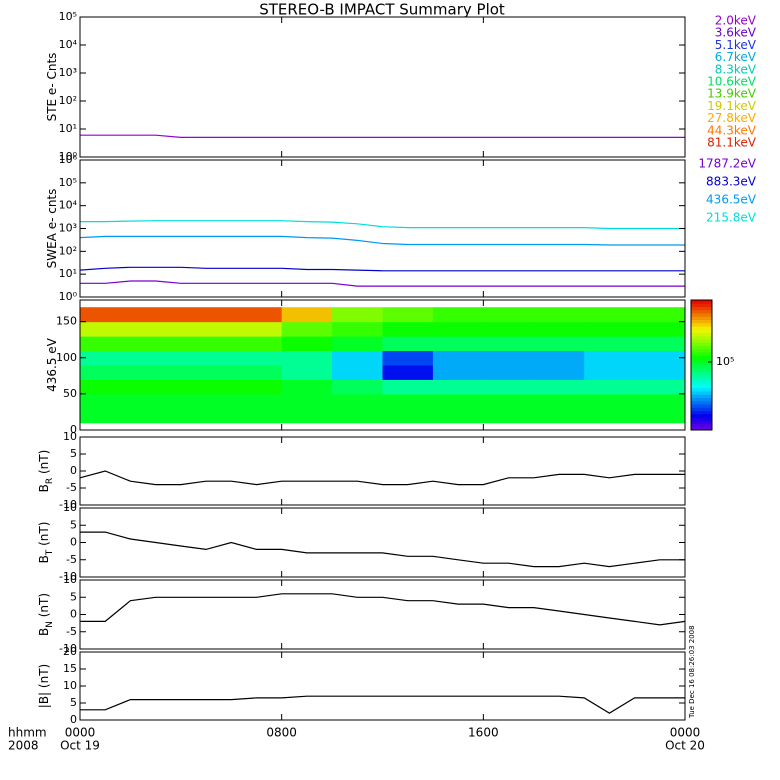  What do you see at coordinates (44, 464) in the screenshot?
I see `y-axis-label-part: (nT)` at bounding box center [44, 464].